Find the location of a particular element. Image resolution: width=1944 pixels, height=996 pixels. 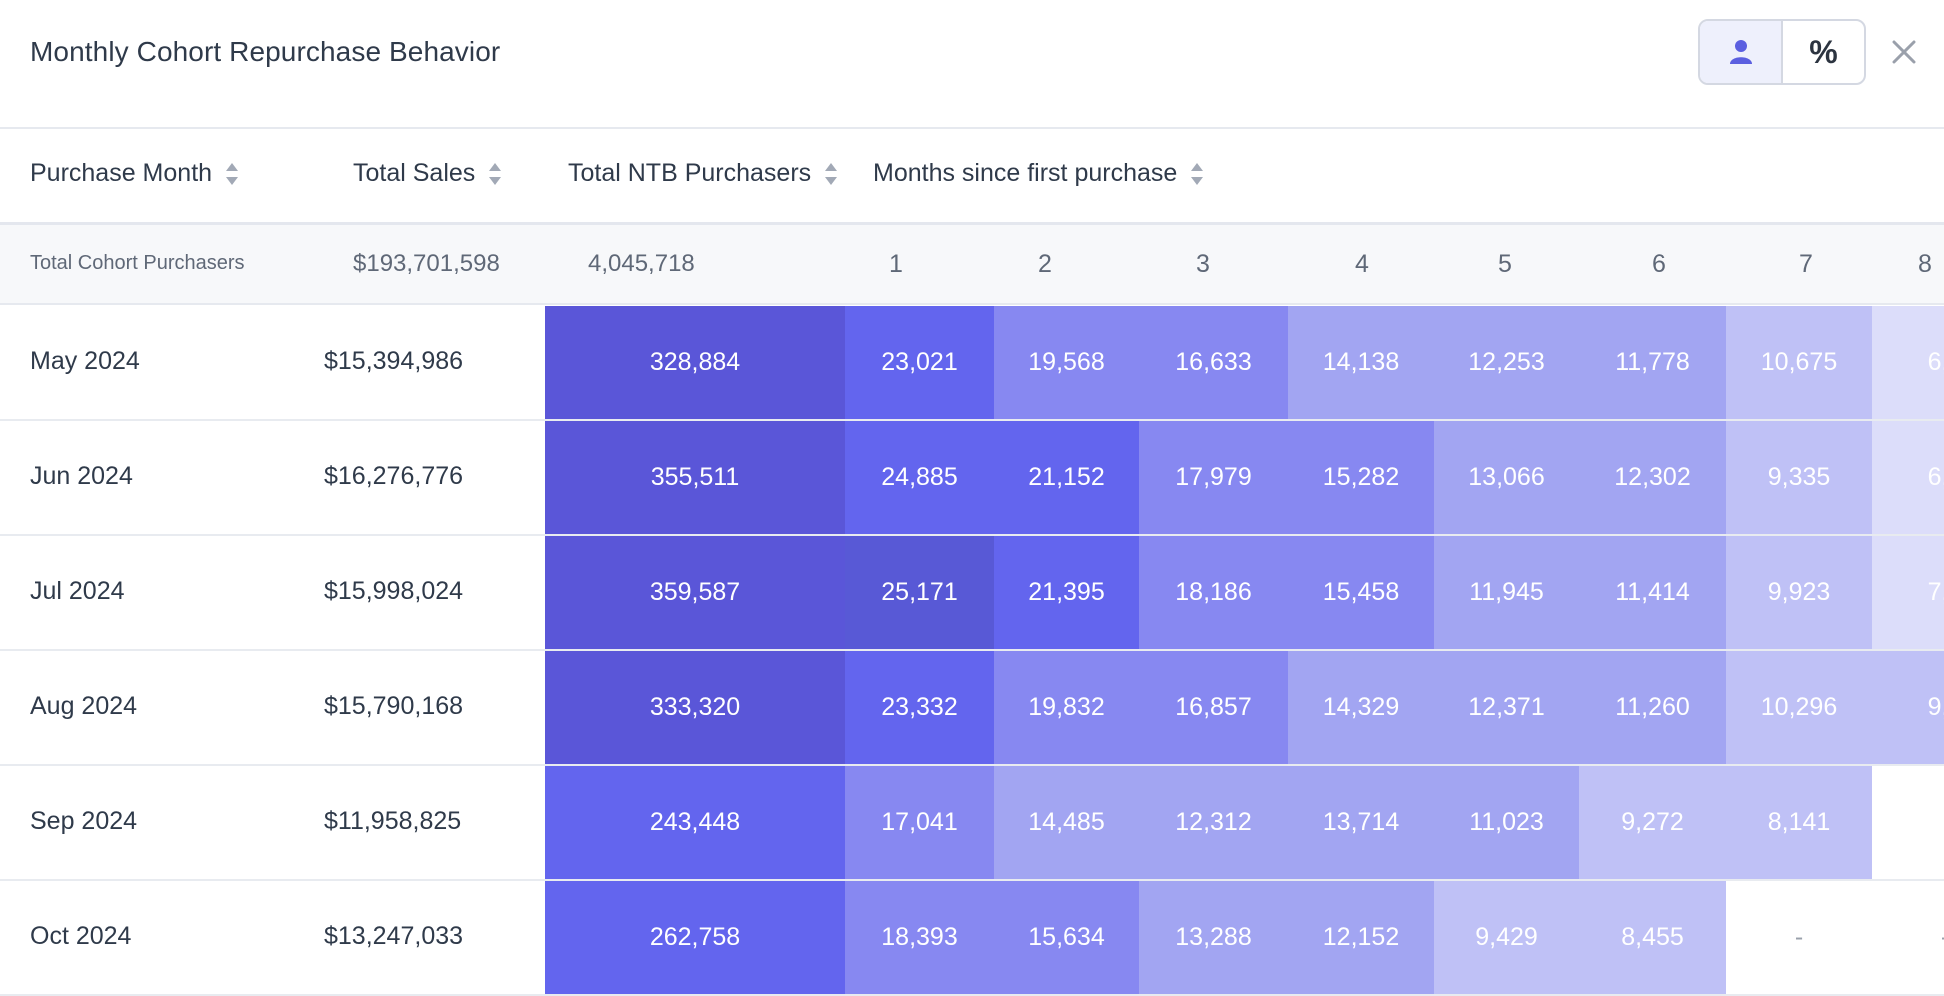

cohort-cell: 19,832 is located at coordinates (1066, 707).